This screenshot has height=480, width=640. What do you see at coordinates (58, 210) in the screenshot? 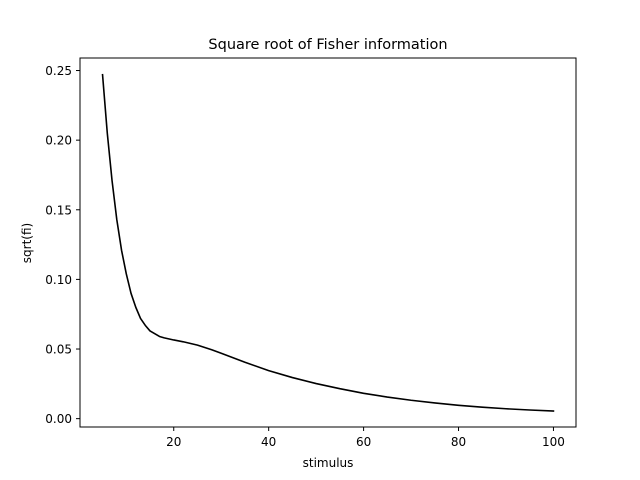
I see `y-tick-label: 0.15` at bounding box center [58, 210].